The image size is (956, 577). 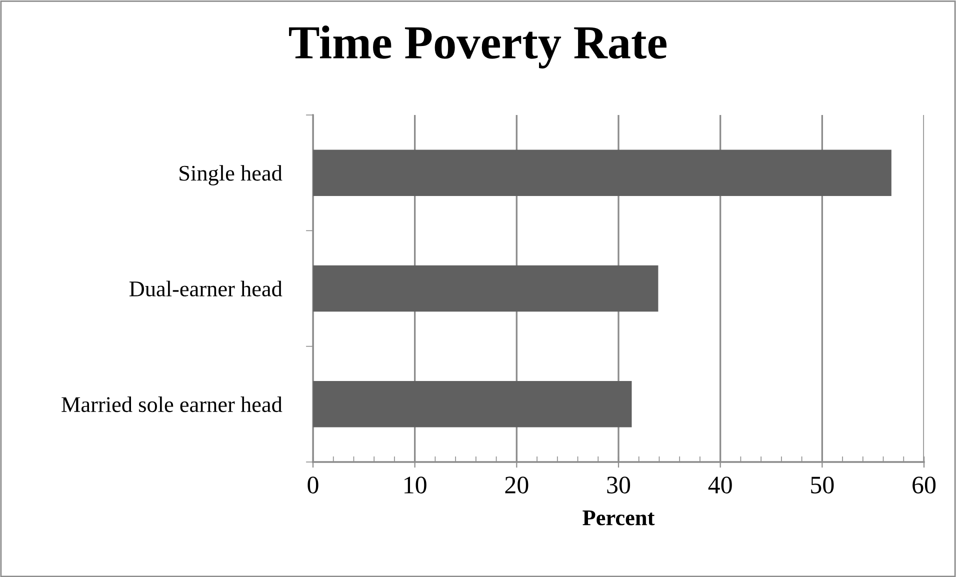 I want to click on x-tick-label: 30, so click(x=618, y=485).